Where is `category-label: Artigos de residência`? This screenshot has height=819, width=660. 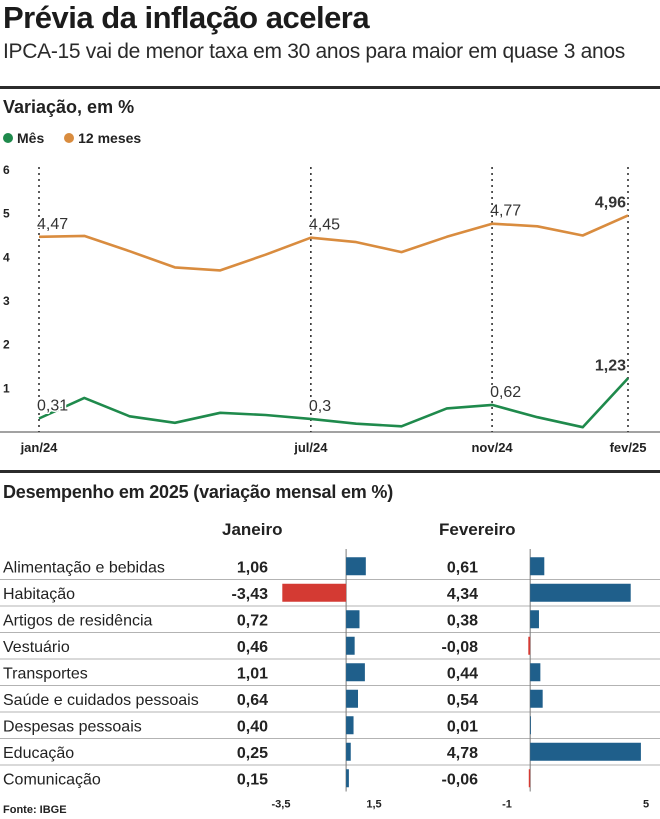 category-label: Artigos de residência is located at coordinates (78, 620).